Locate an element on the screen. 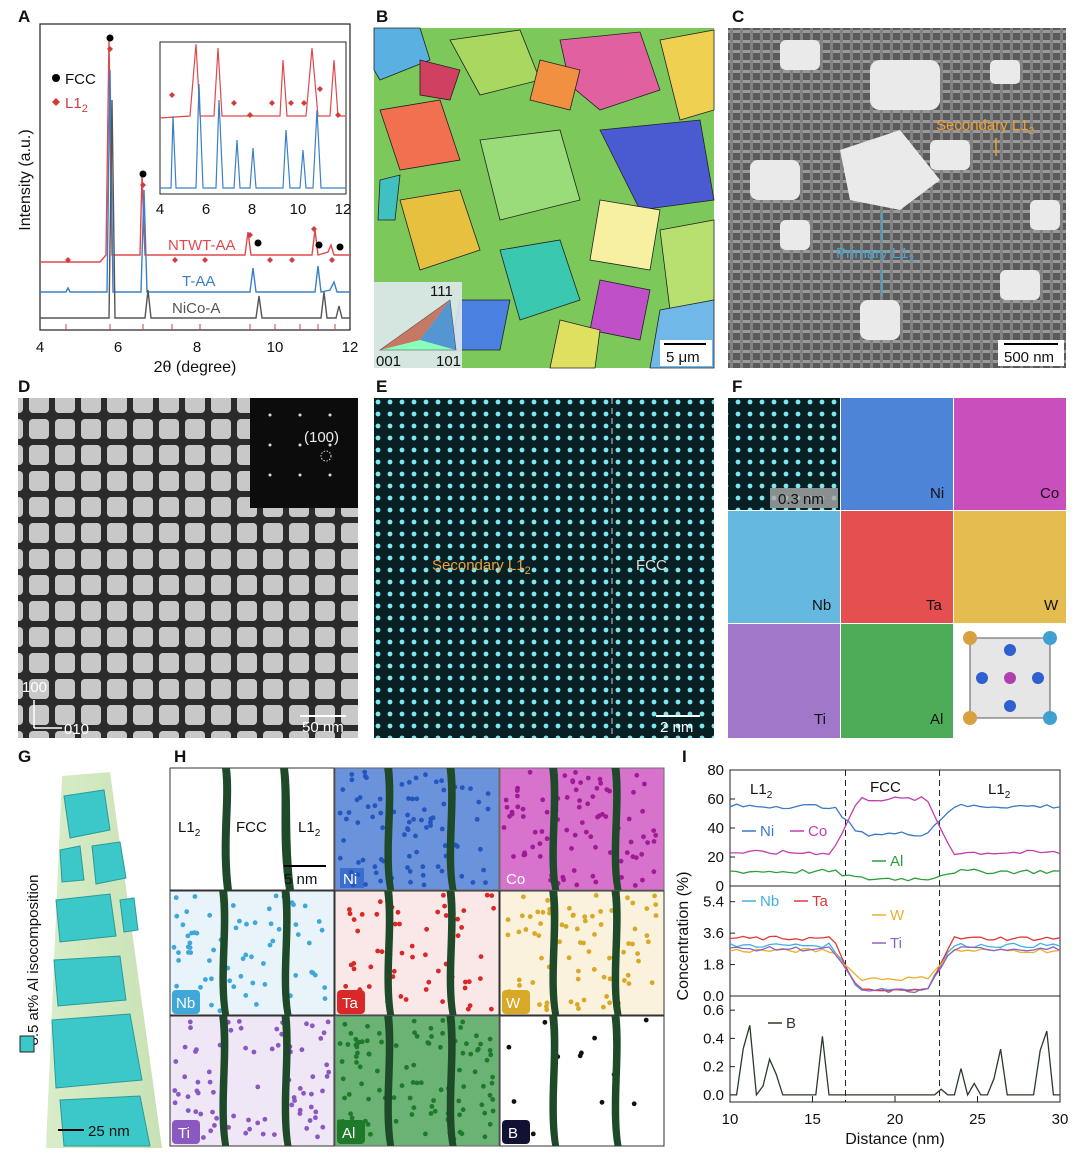 This screenshot has height=1164, width=1080. curve-ntwt-aa is located at coordinates (195, 151).